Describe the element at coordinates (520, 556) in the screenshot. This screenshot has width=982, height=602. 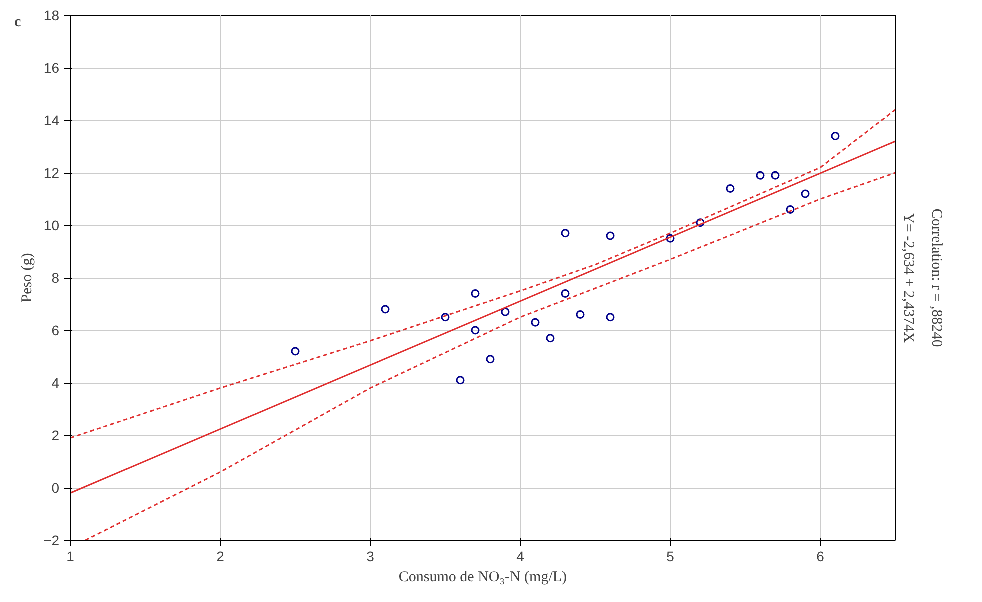
I see `x-tick-label: 4` at that location.